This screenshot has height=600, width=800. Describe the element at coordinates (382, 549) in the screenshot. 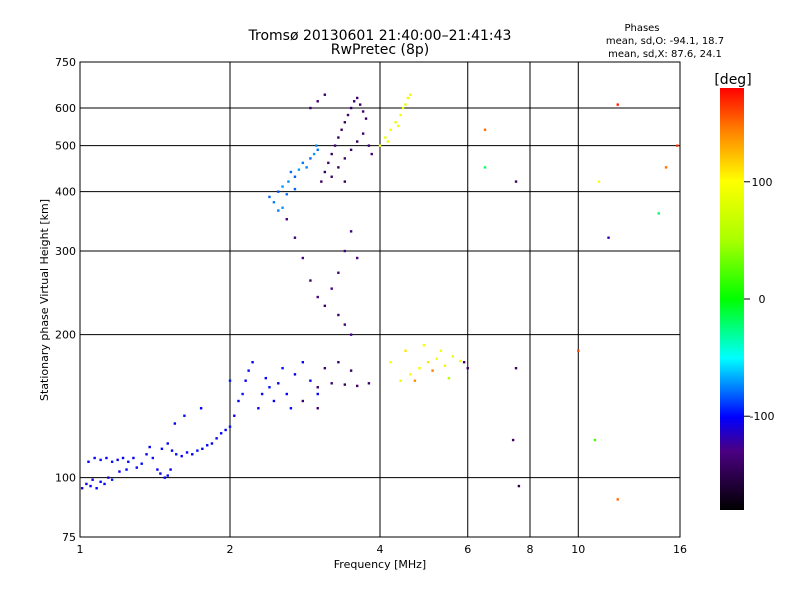

I see `x-axis-ticks: 1 2 4 6 8 10 16` at that location.